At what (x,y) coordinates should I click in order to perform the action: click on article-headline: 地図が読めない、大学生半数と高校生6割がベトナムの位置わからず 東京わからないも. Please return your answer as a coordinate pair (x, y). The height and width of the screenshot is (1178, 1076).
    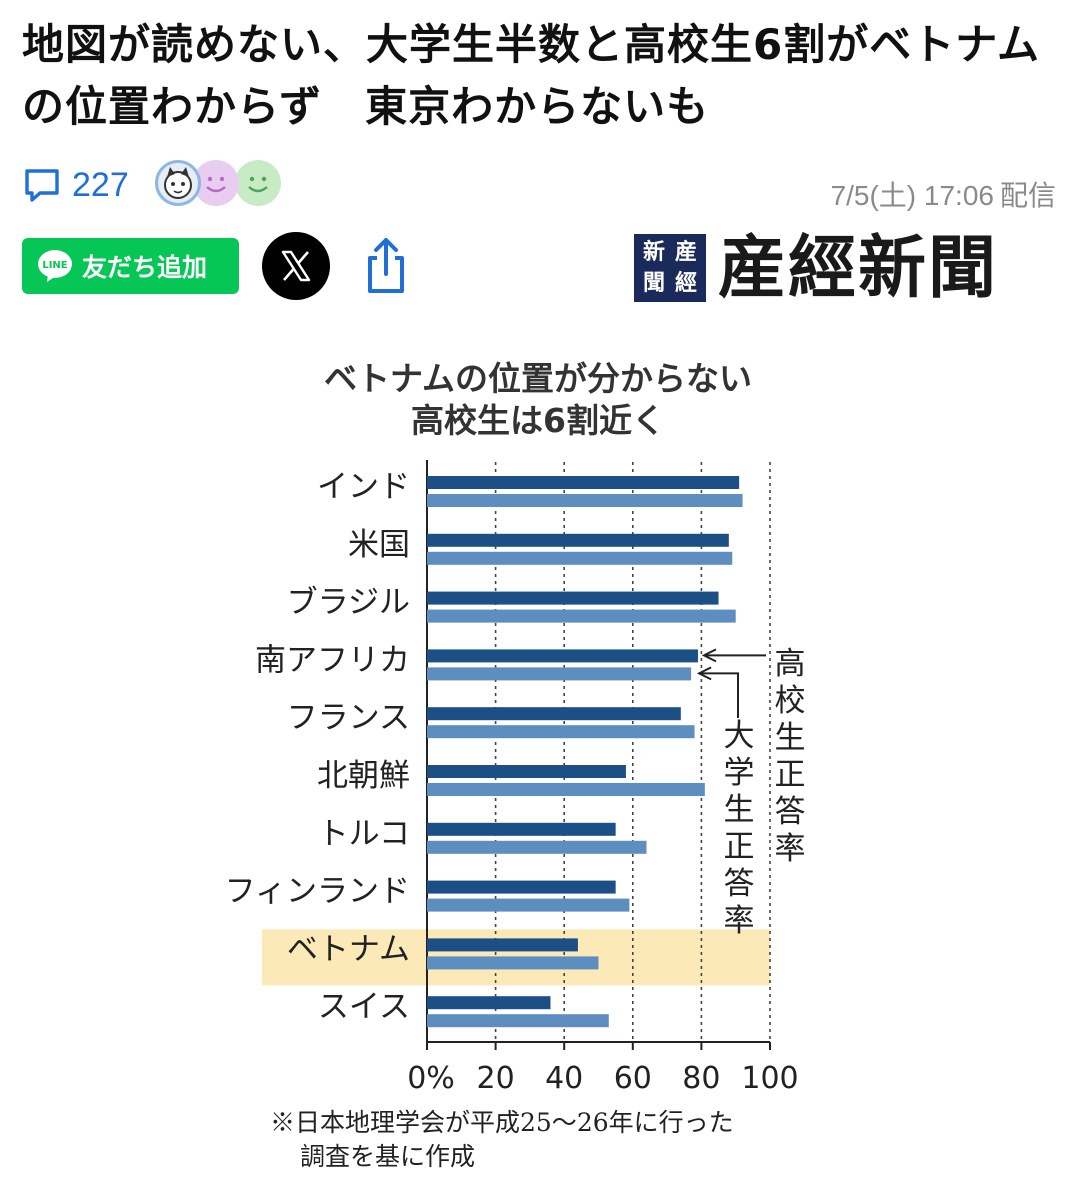
    Looking at the image, I should click on (531, 75).